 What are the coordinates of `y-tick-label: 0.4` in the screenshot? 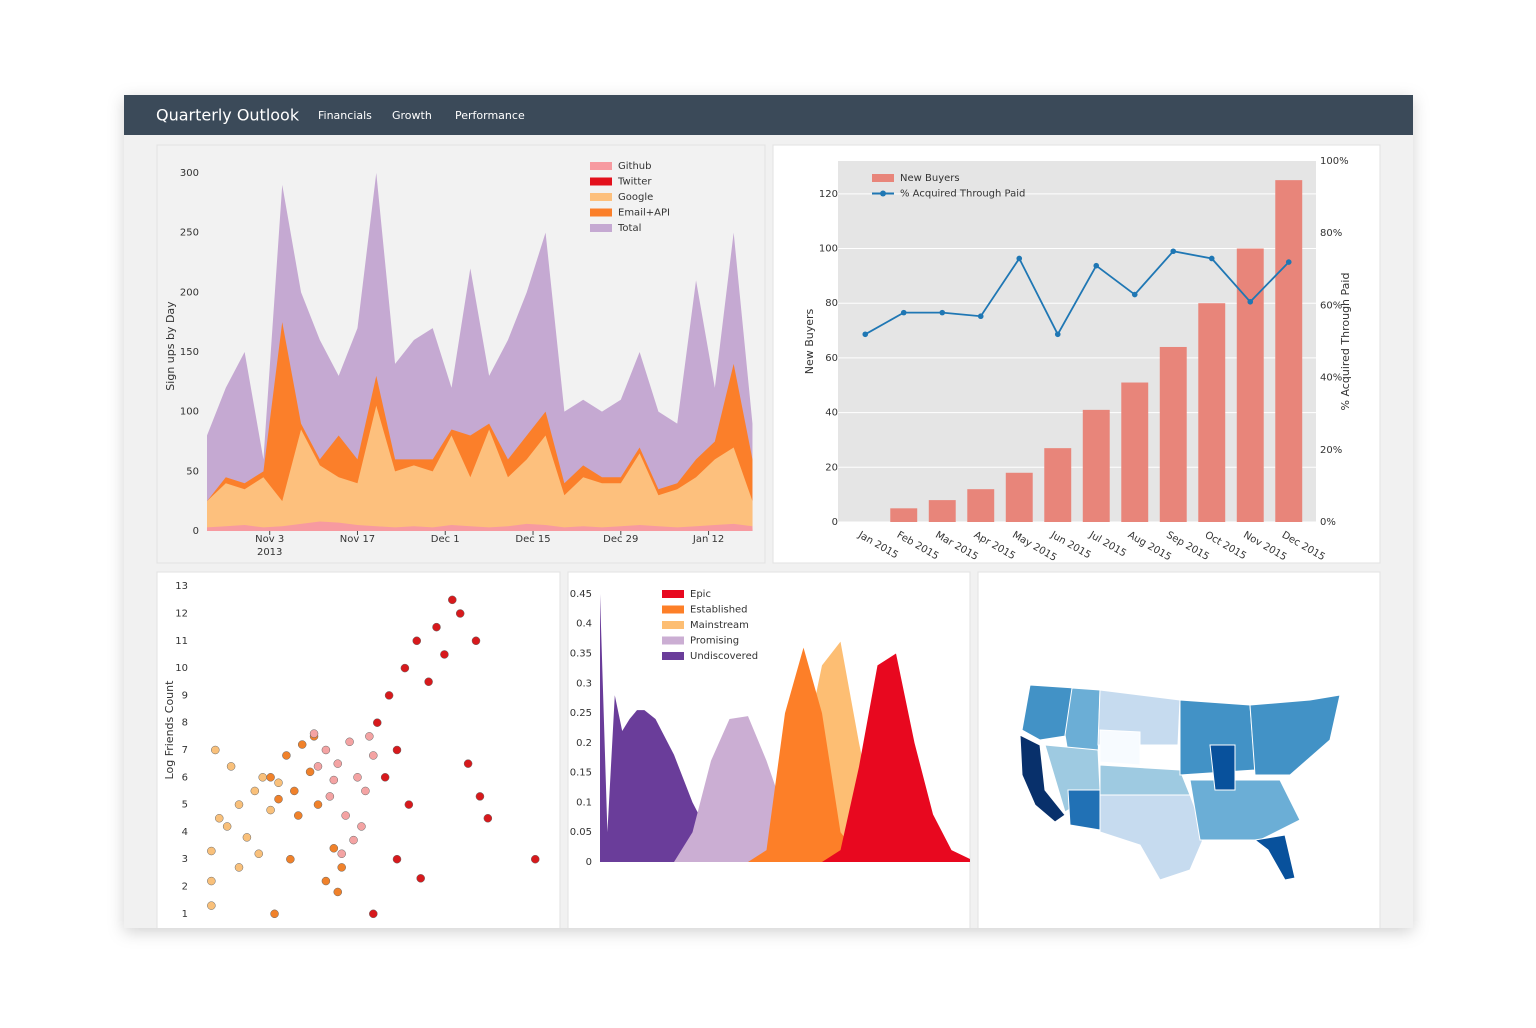 It's located at (584, 624).